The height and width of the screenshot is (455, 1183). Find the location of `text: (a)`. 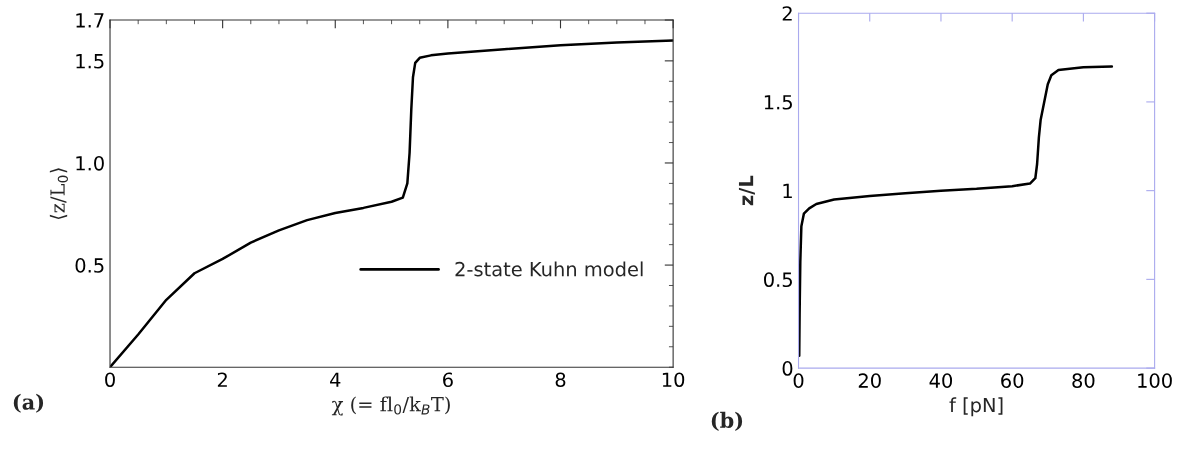

text: (a) is located at coordinates (28, 403).